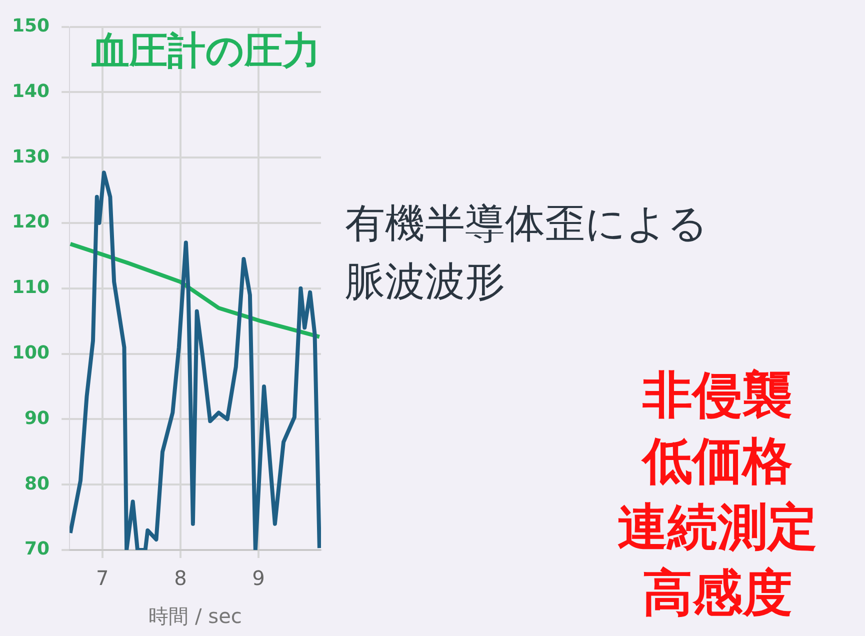 The height and width of the screenshot is (636, 865). What do you see at coordinates (102, 578) in the screenshot?
I see `x-tick-label: 7` at bounding box center [102, 578].